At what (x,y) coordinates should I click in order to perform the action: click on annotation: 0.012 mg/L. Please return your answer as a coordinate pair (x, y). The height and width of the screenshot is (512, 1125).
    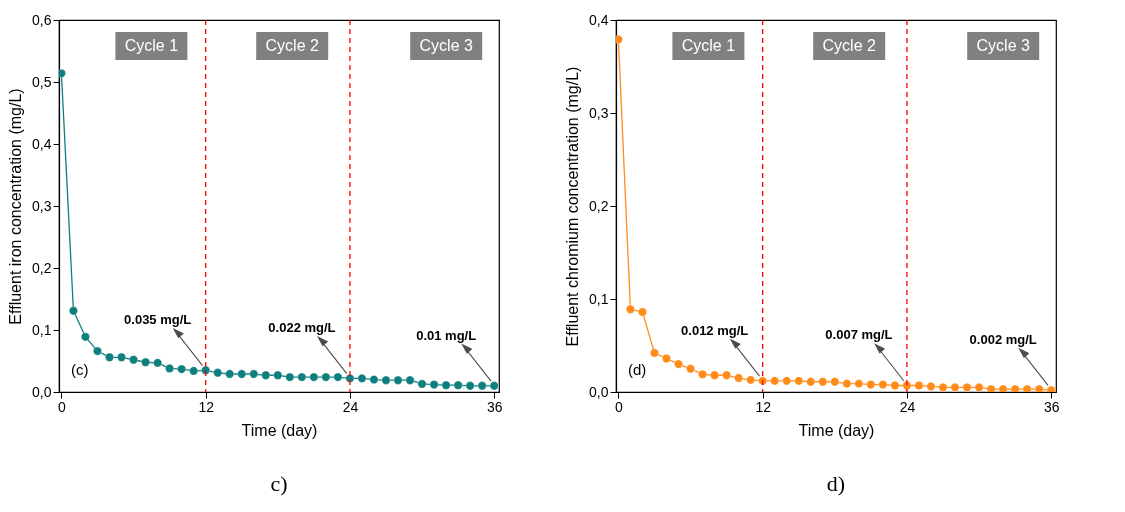
    Looking at the image, I should click on (715, 330).